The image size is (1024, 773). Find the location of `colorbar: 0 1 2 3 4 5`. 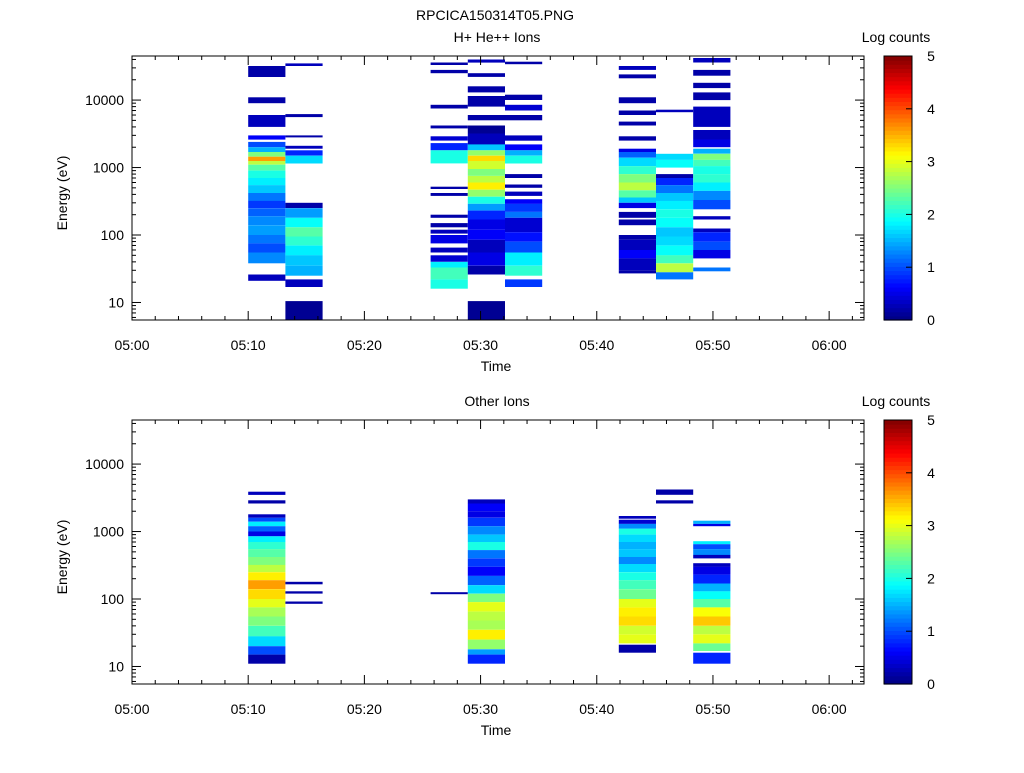

colorbar: 0 1 2 3 4 5 is located at coordinates (909, 552).